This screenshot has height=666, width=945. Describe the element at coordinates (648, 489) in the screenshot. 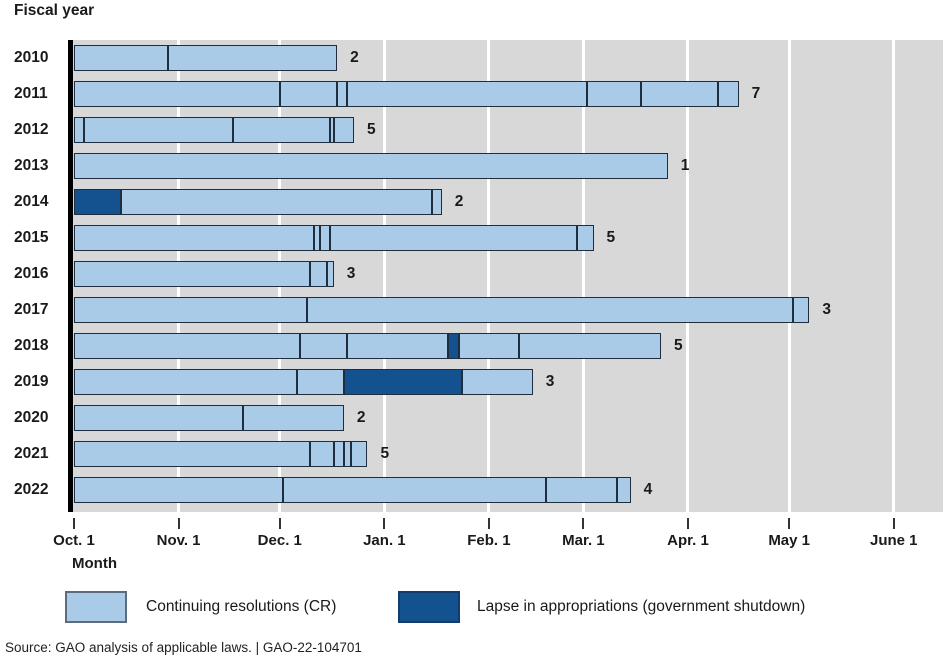

I see `cr-count-2022: 4` at that location.